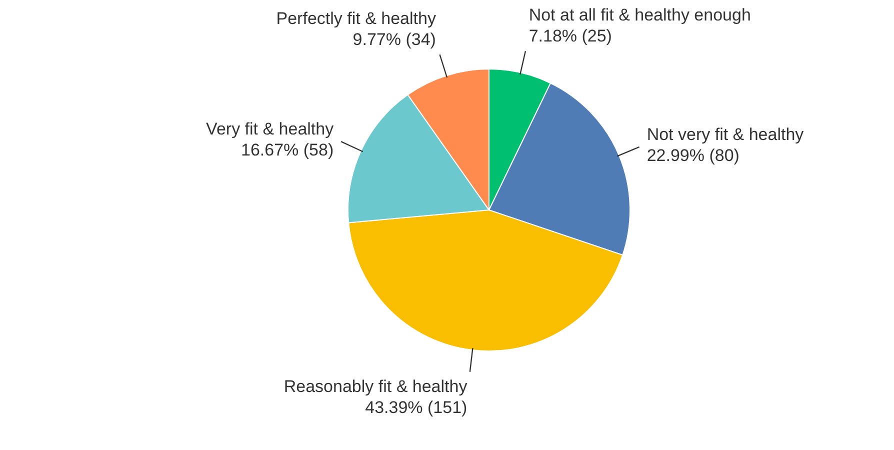 The height and width of the screenshot is (450, 894). Describe the element at coordinates (270, 129) in the screenshot. I see `slice-label: Very fit & healthy` at that location.